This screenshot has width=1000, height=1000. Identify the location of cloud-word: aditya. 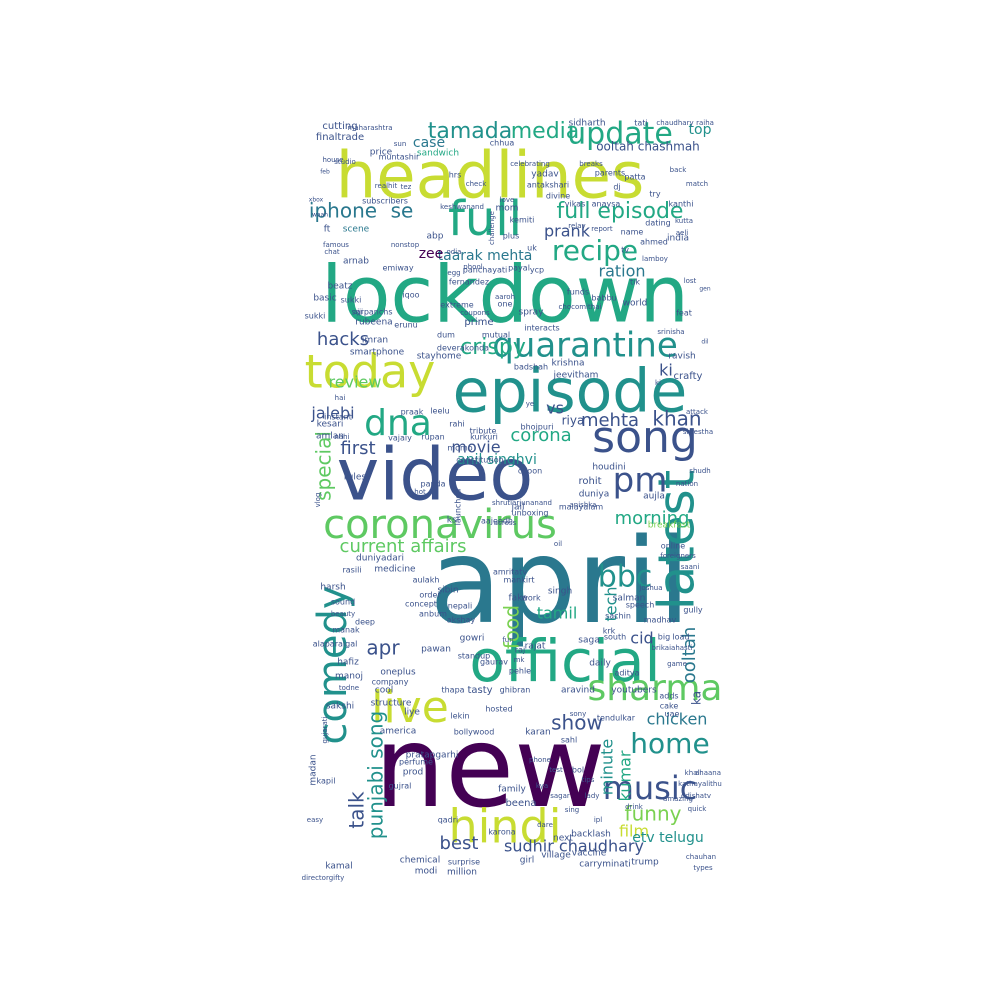
(627, 673).